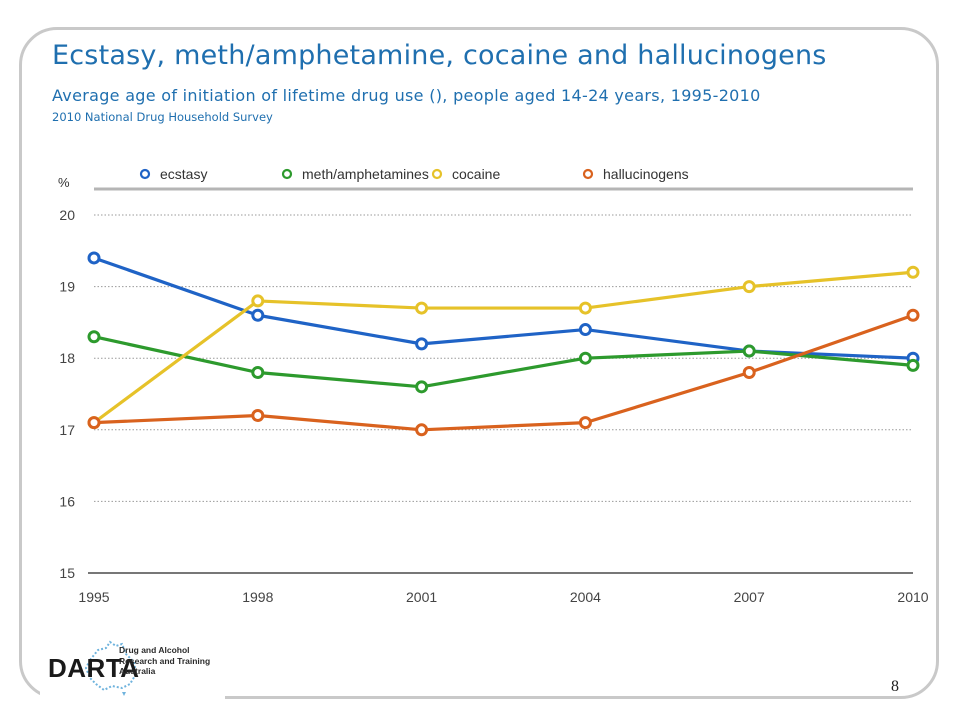  Describe the element at coordinates (183, 174) in the screenshot. I see `legend-label: ecstasy` at that location.